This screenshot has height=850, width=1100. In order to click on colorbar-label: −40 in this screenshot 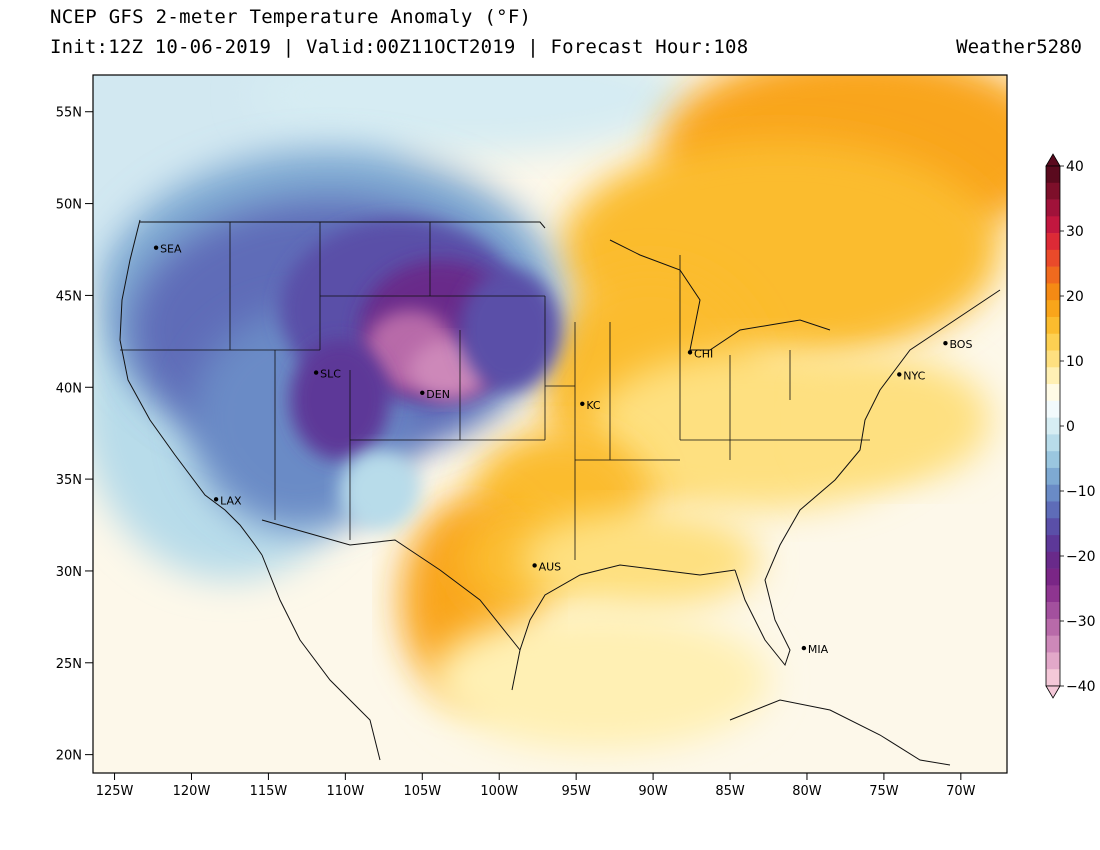, I will do `click(1081, 687)`.